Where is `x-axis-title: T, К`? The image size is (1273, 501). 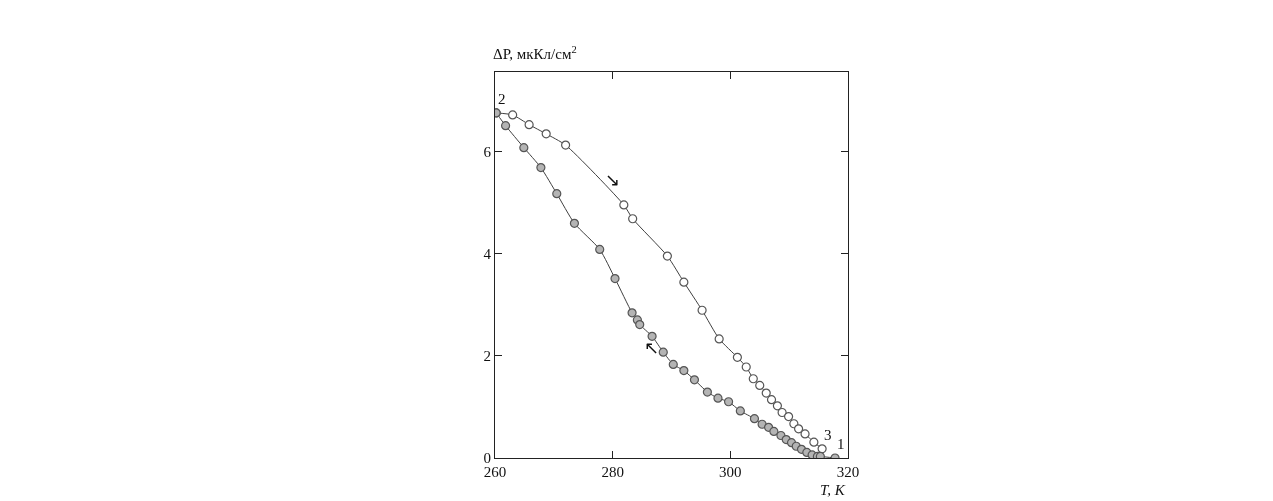
x-axis-title: T, К is located at coordinates (833, 490).